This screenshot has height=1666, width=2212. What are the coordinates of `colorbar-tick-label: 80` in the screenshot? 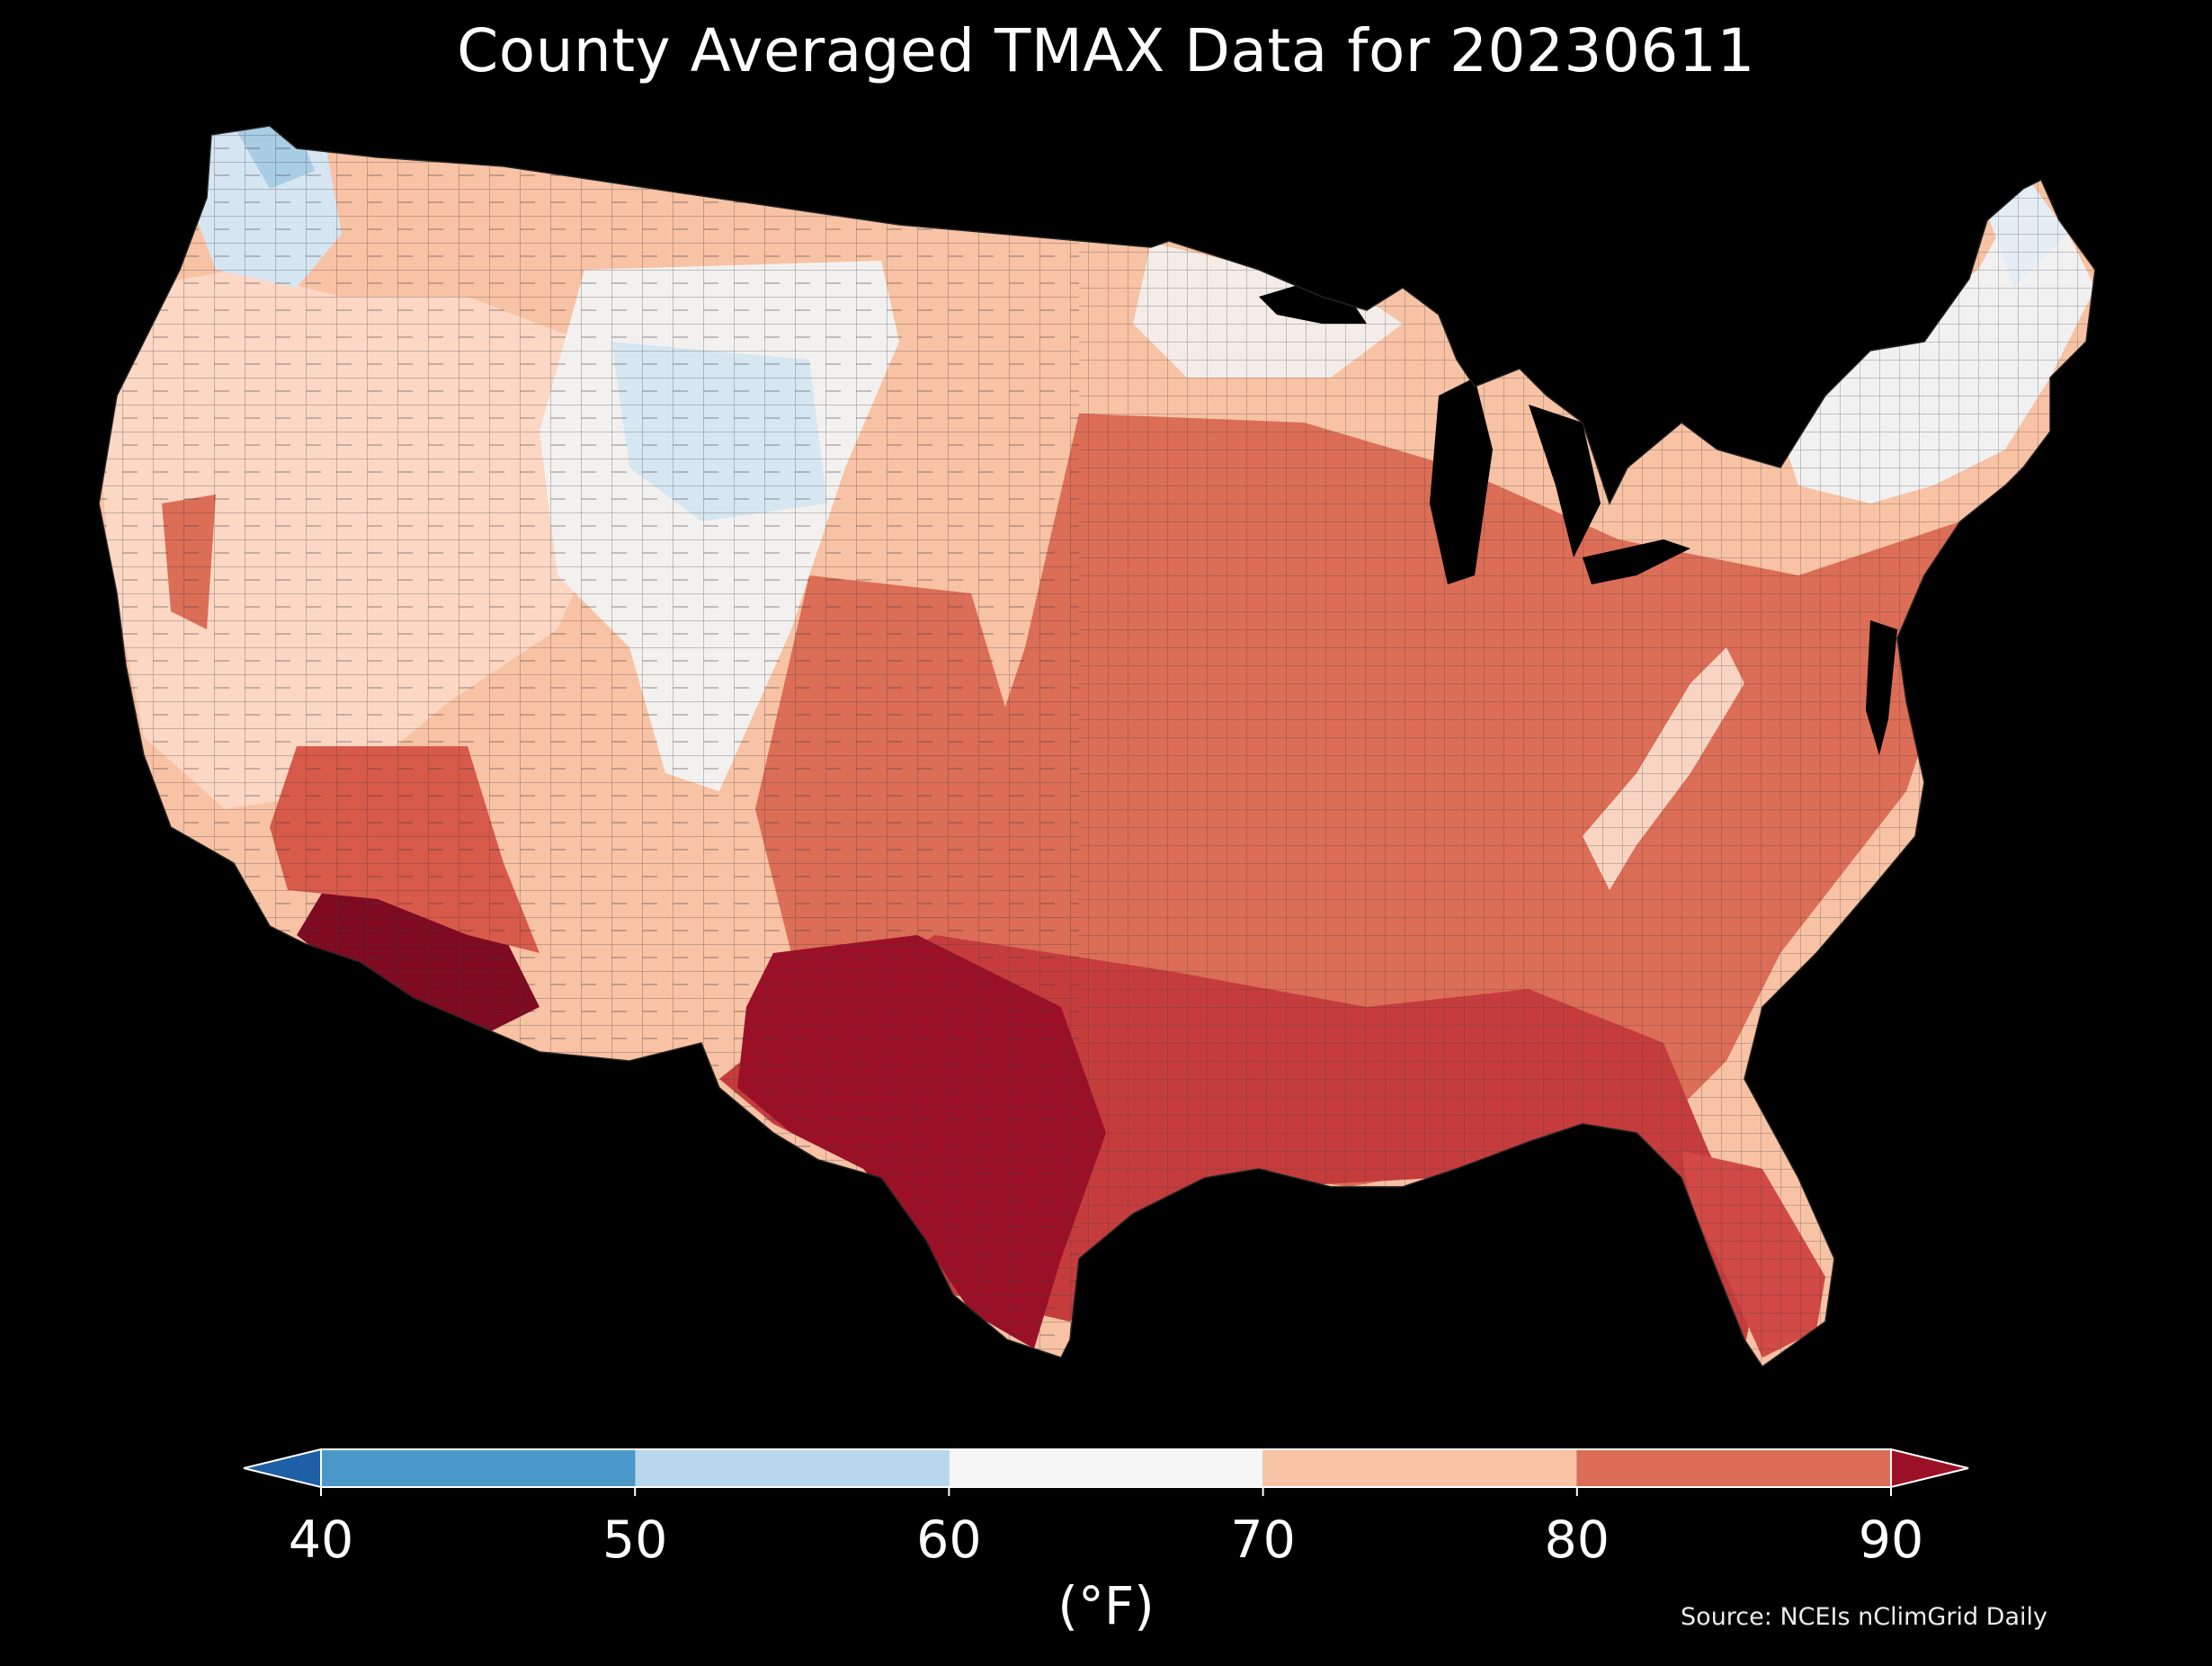 It's located at (1577, 1540).